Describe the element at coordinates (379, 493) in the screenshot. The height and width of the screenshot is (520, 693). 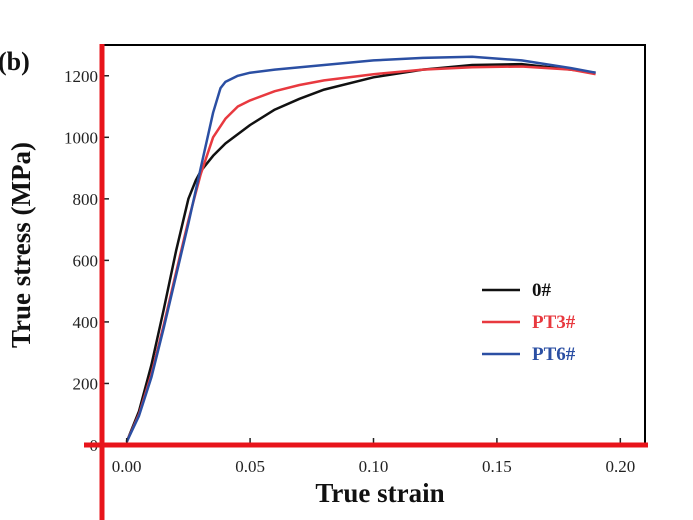
I see `x-axis-title: True strain` at that location.